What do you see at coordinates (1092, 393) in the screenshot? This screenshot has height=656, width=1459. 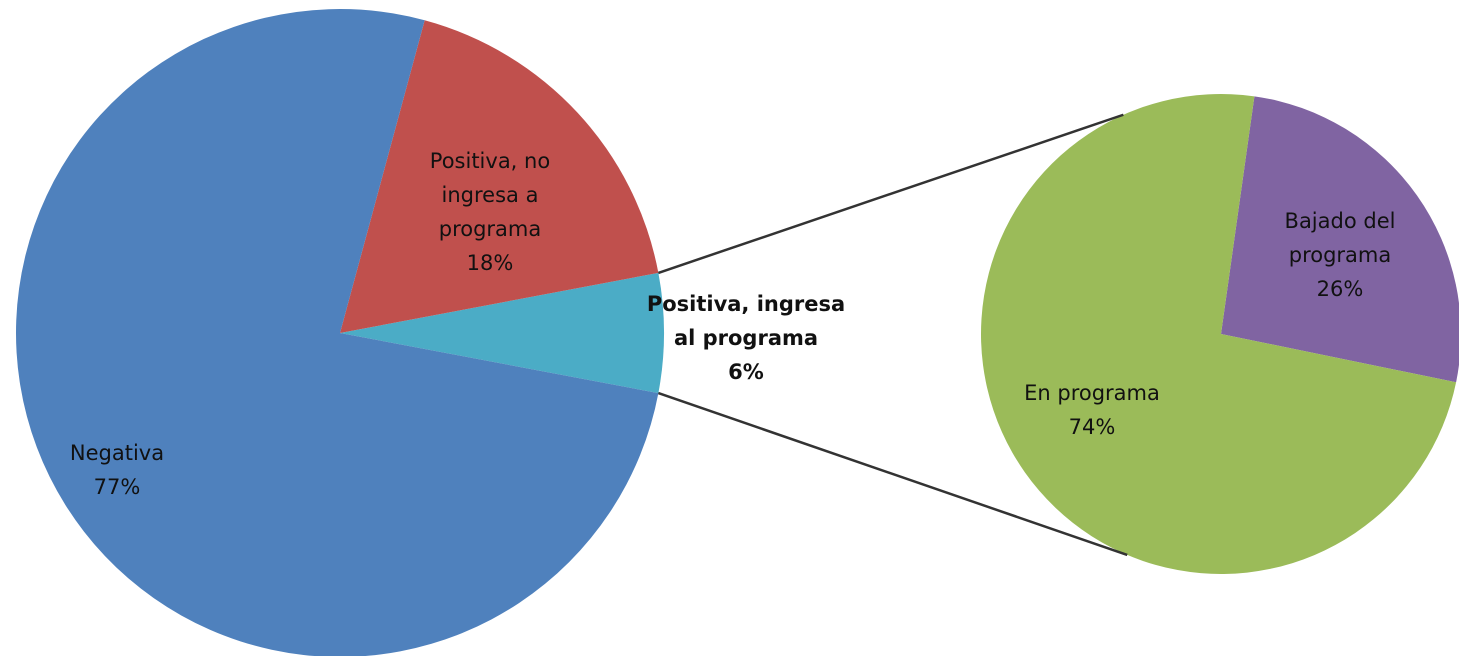 I see `slice-name: En programa` at bounding box center [1092, 393].